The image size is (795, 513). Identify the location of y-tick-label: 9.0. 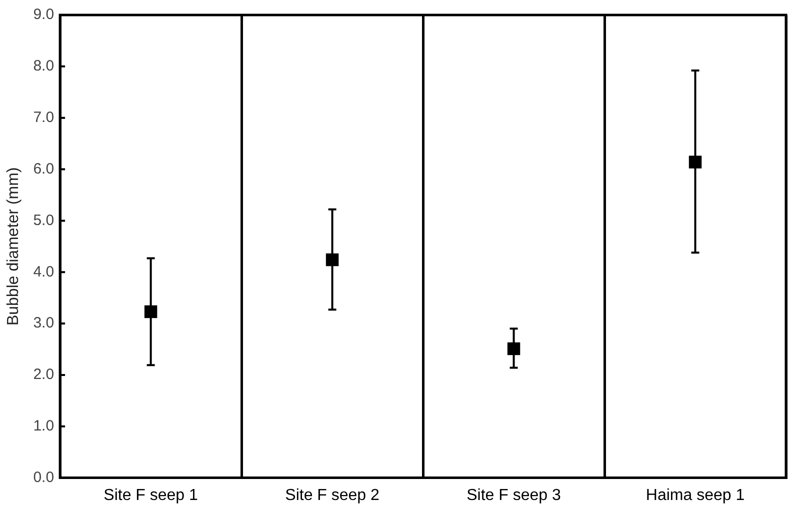
(43, 15).